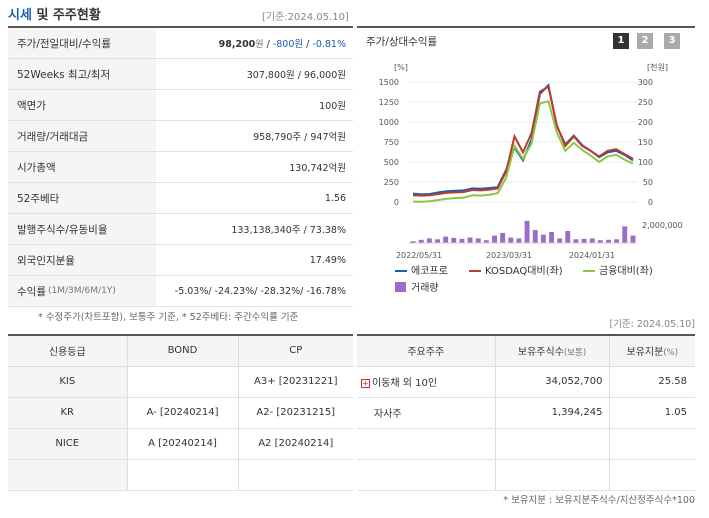  What do you see at coordinates (180, 198) in the screenshot?
I see `stat-row-beta: 52주베타 1.56` at bounding box center [180, 198].